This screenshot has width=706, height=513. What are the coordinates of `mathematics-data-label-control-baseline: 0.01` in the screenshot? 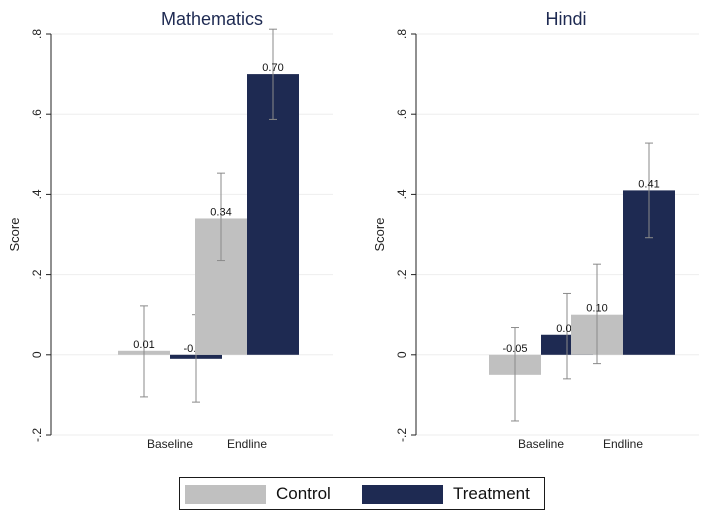 It's located at (143, 345).